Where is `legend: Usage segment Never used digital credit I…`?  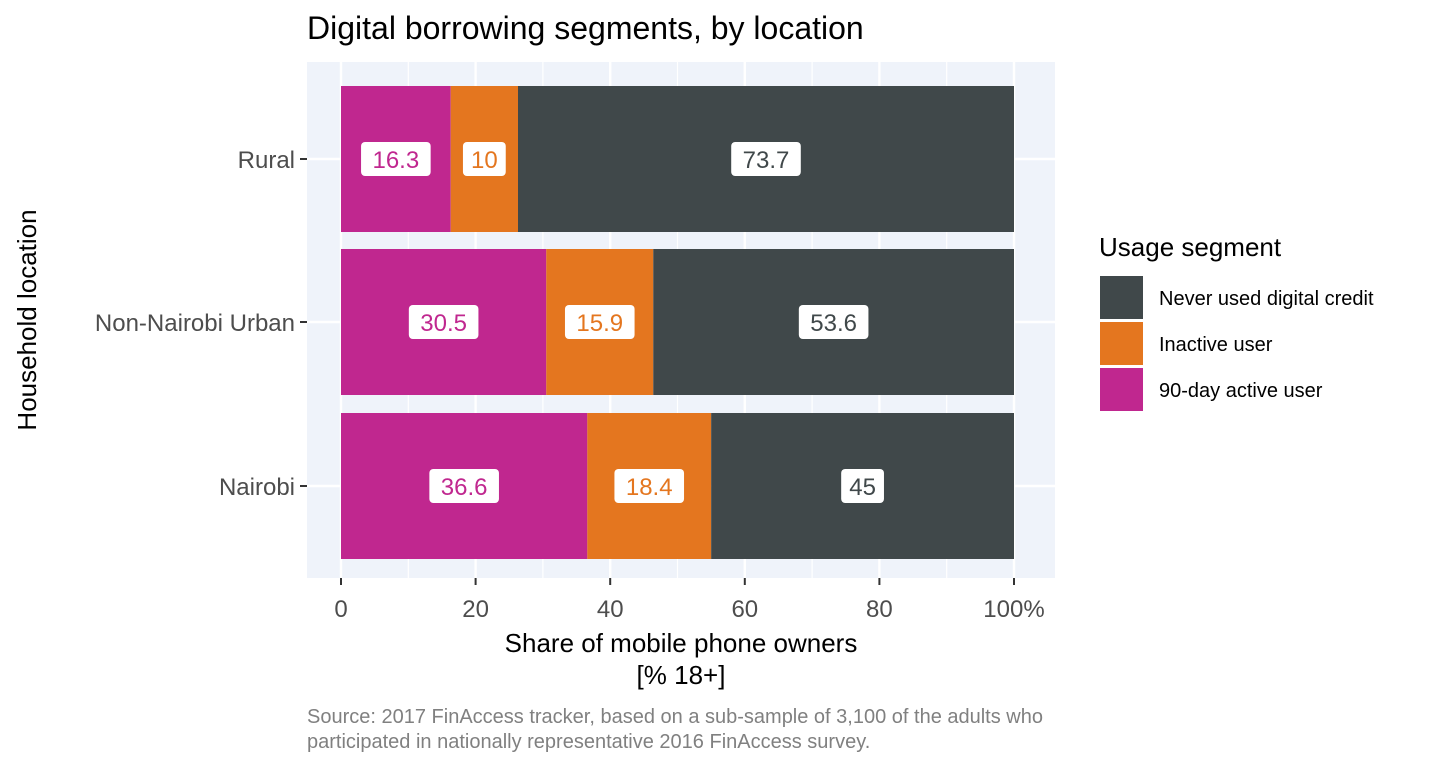 legend: Usage segment Never used digital credit I… is located at coordinates (1236, 321).